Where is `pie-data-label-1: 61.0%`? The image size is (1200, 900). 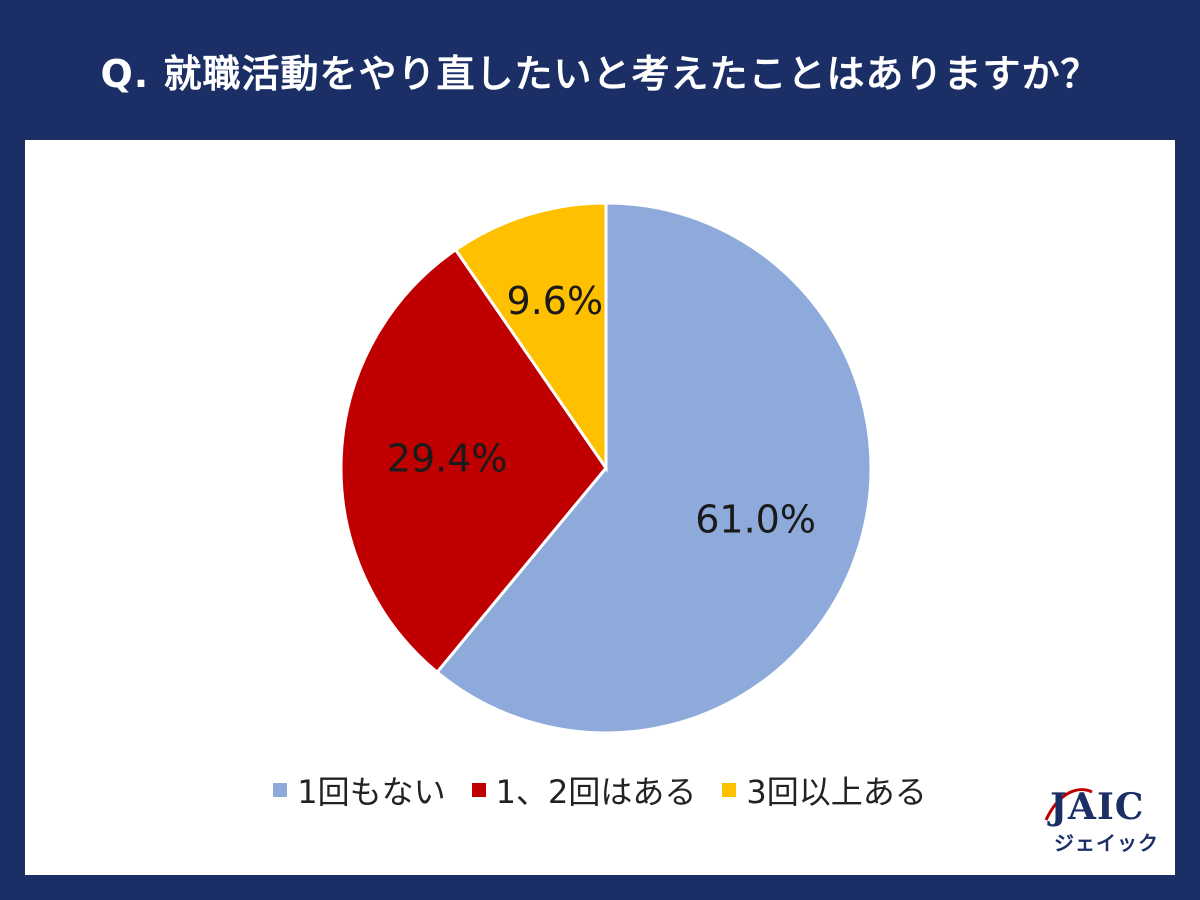
pie-data-label-1: 61.0% is located at coordinates (755, 519).